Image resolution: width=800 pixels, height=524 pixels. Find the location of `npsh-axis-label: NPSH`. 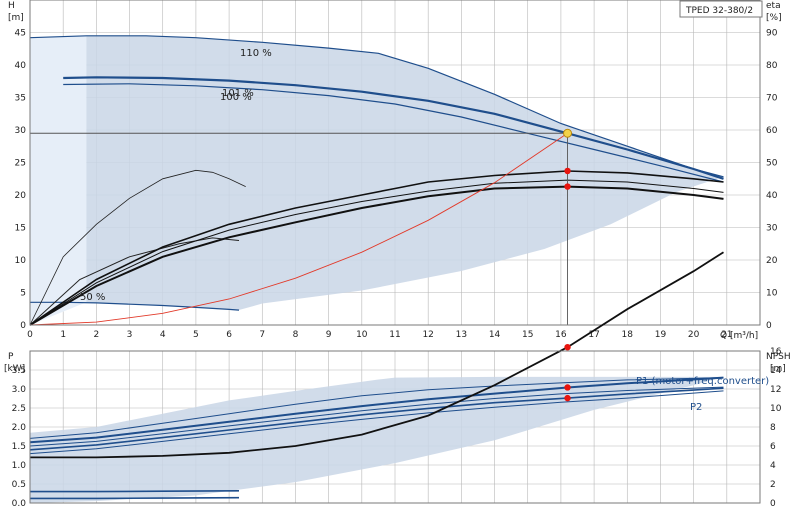

npsh-axis-label: NPSH is located at coordinates (778, 357).